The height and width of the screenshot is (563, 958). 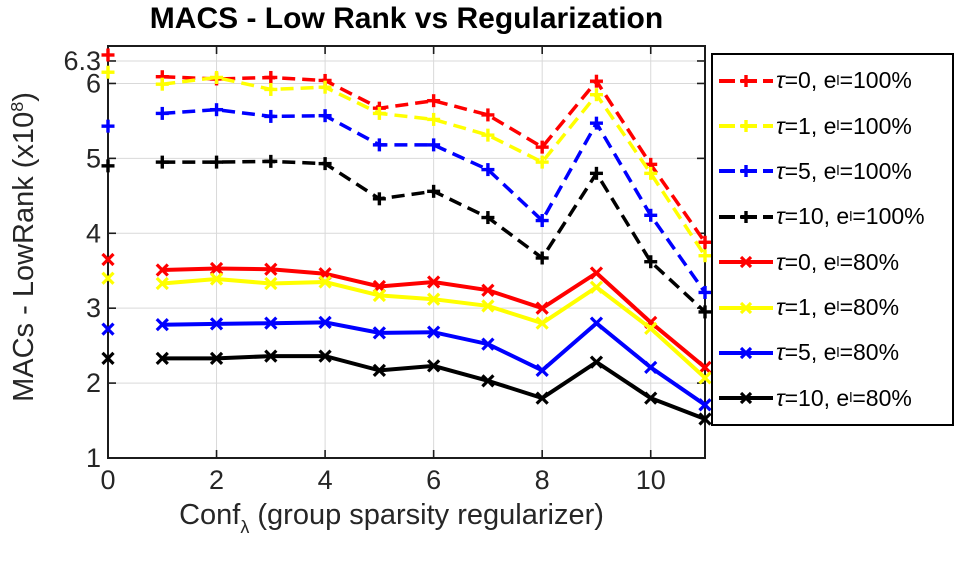 I want to click on y-axis-label-text: MACs - LowRank (x10, so click(x=23, y=256).